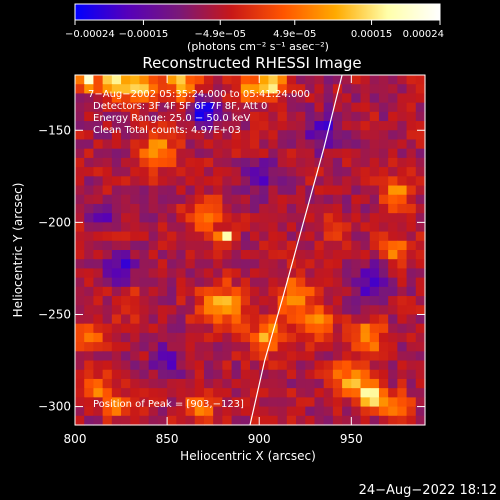 The height and width of the screenshot is (500, 500). I want to click on y-tick-label: −150, so click(54, 130).